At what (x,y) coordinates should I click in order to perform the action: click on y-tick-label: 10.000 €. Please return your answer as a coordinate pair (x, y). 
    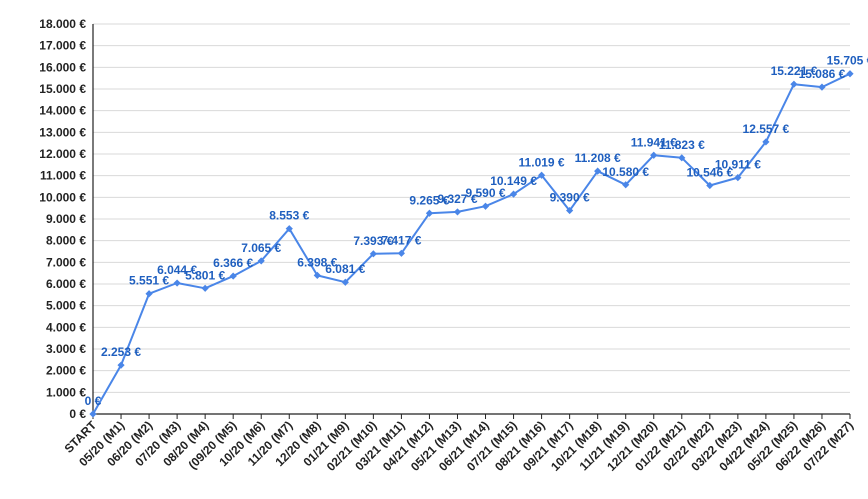
    Looking at the image, I should click on (62, 197).